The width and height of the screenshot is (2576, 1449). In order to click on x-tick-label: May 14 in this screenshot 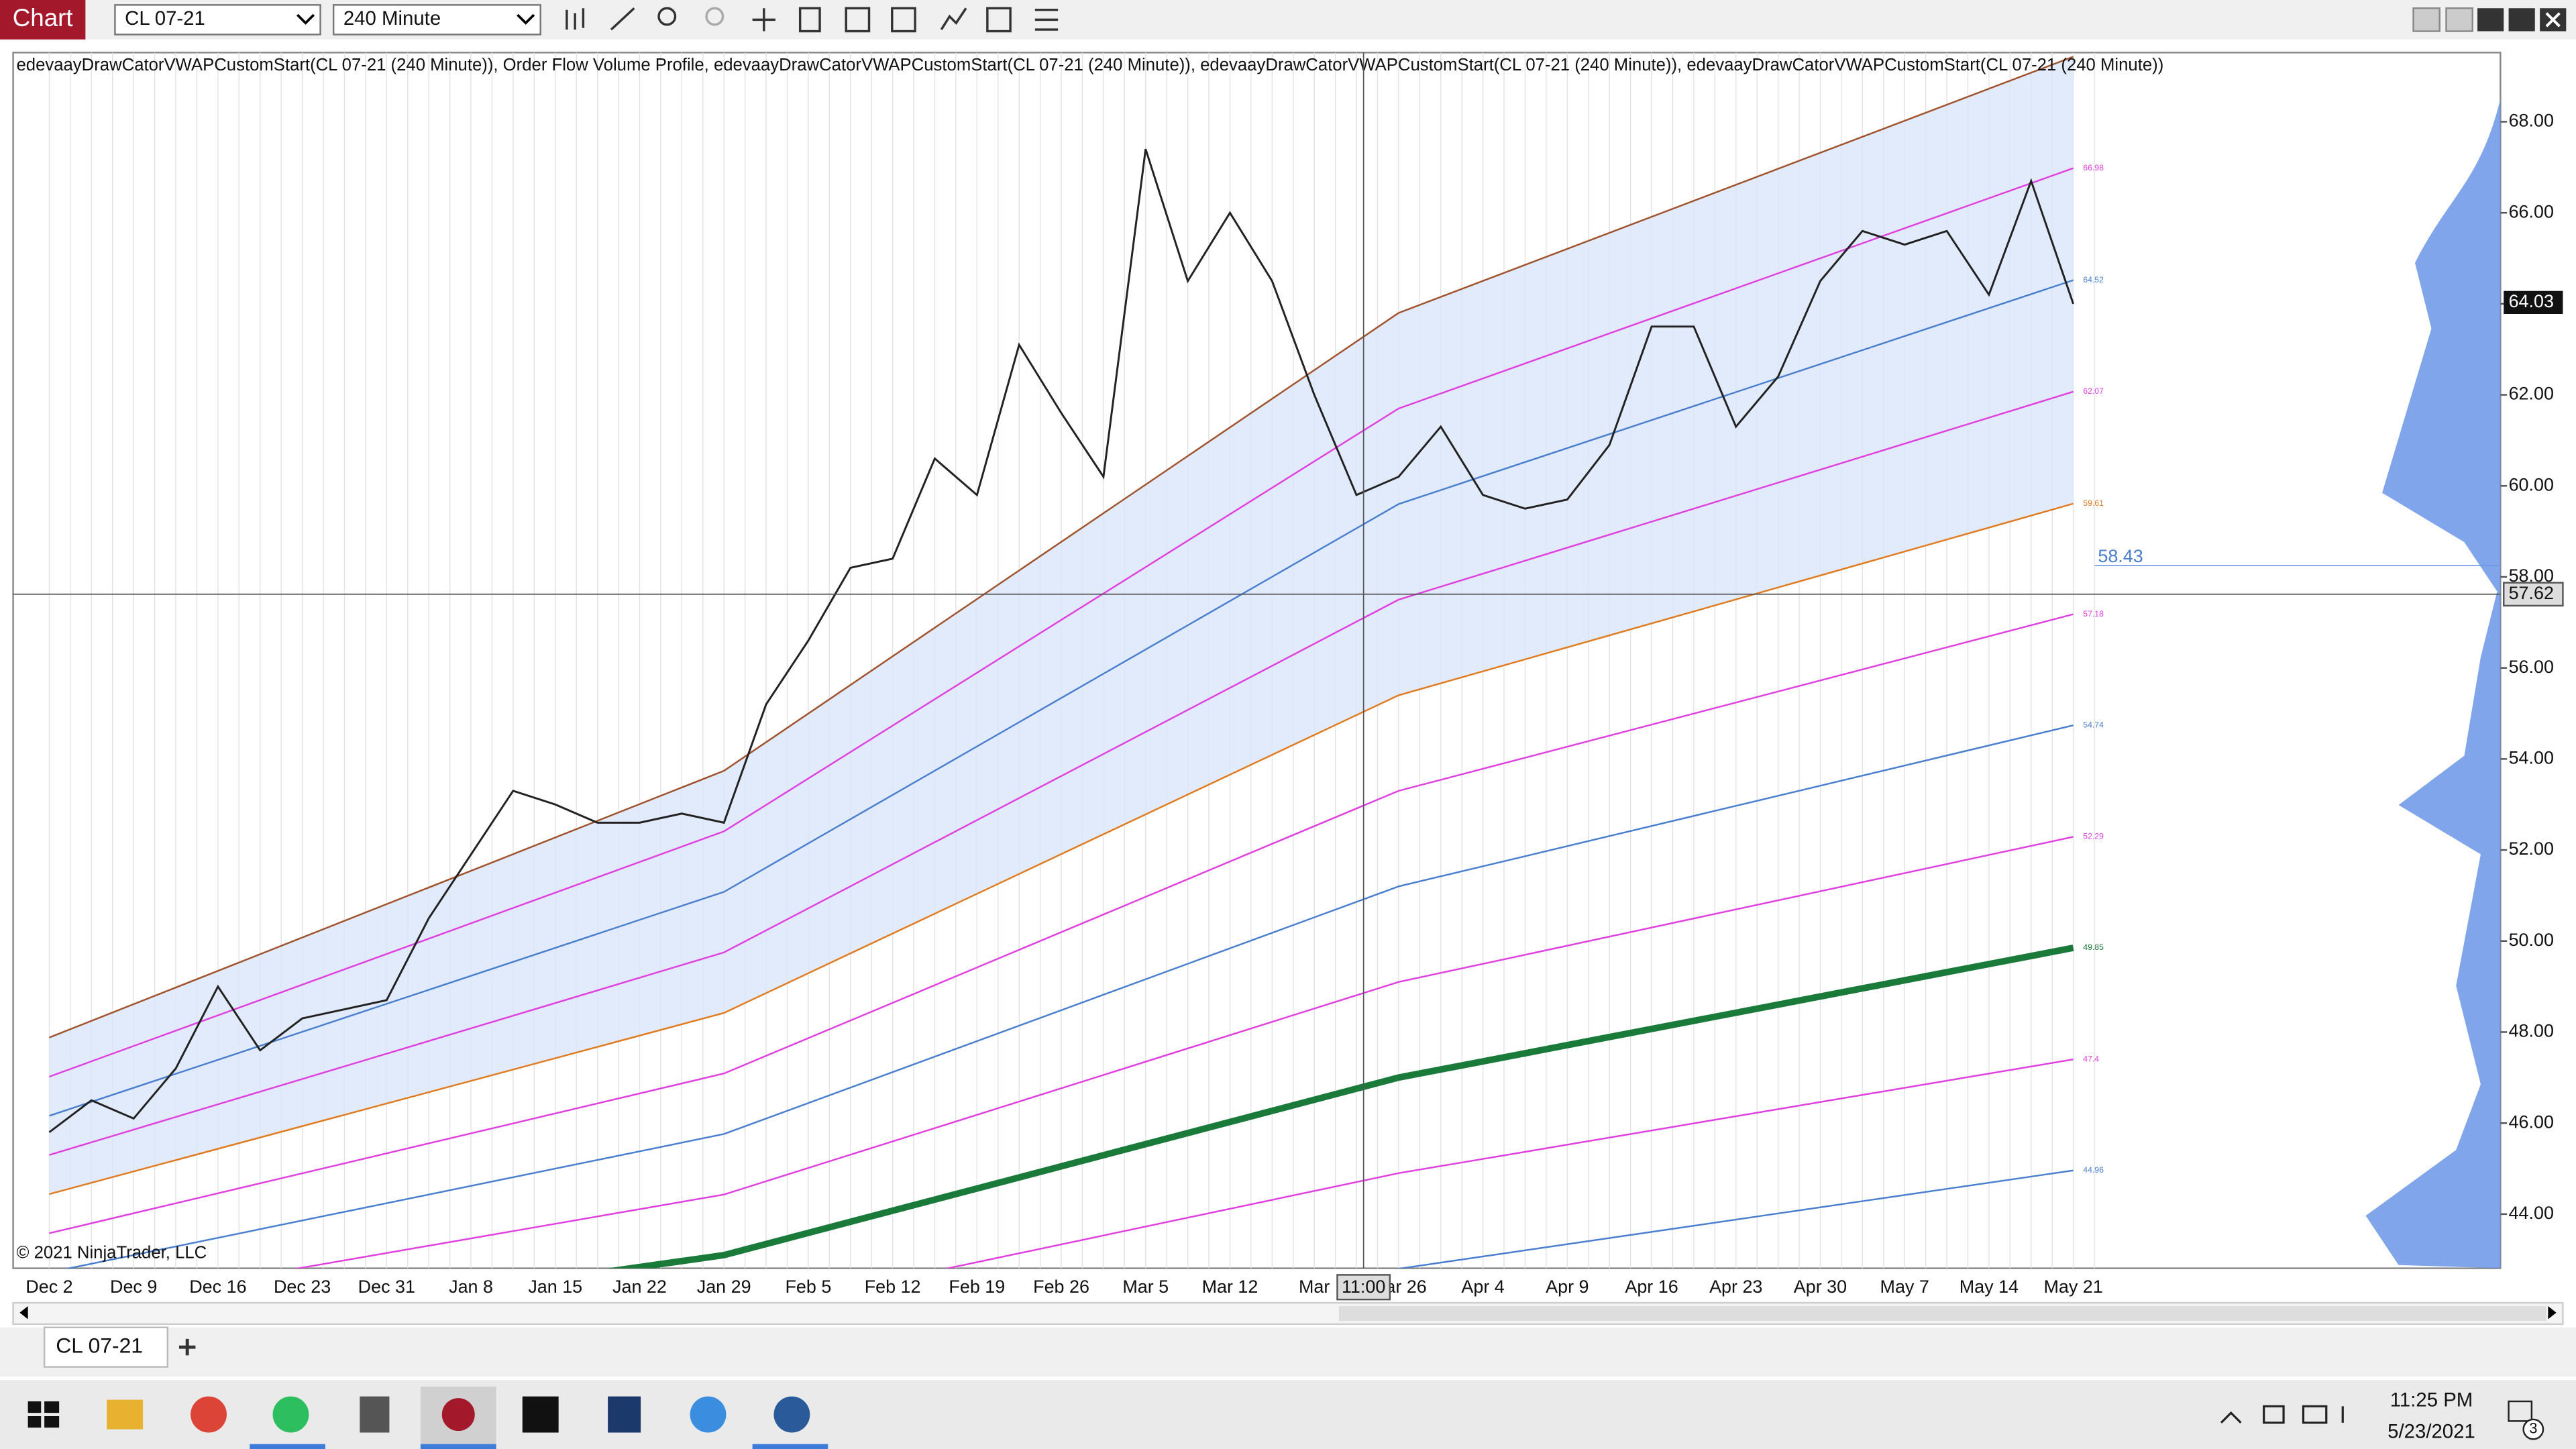, I will do `click(1989, 1287)`.